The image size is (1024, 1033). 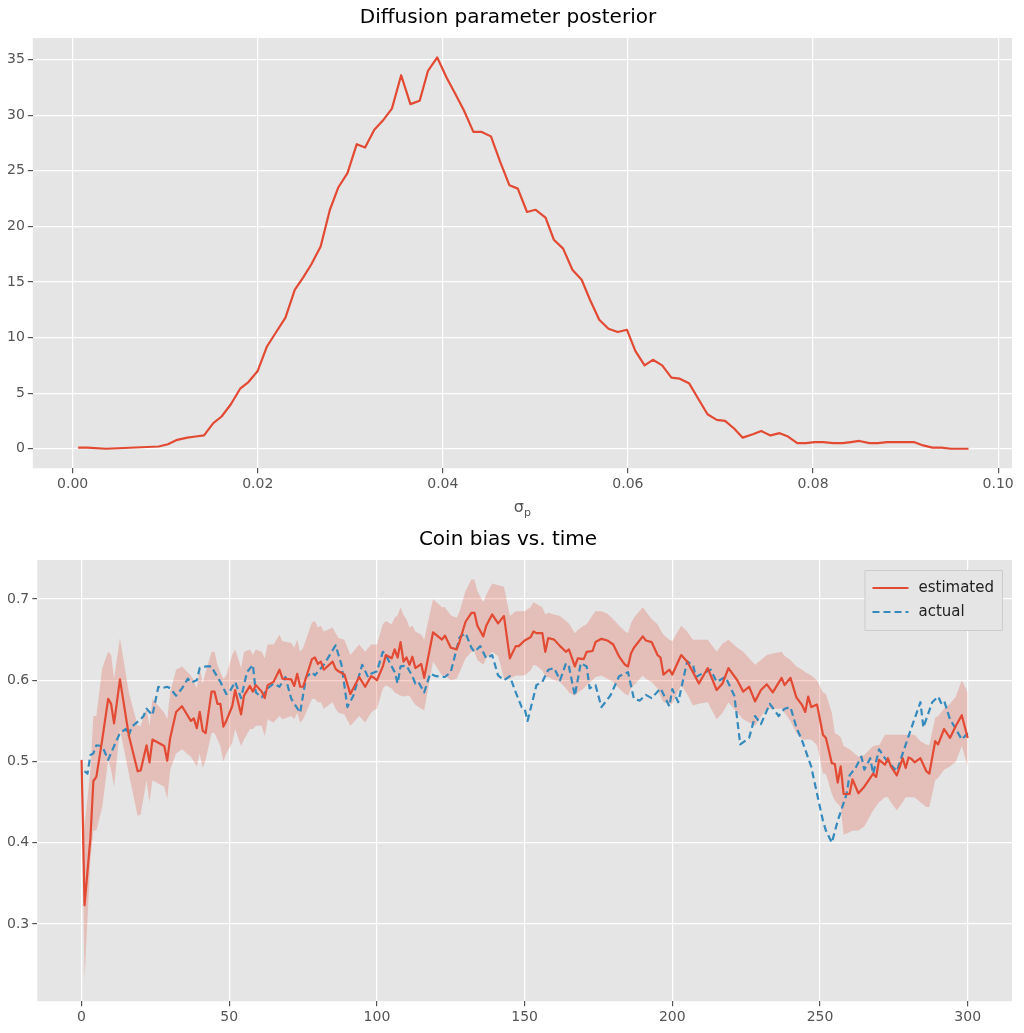 What do you see at coordinates (15, 280) in the screenshot?
I see `y-tick-label: 15` at bounding box center [15, 280].